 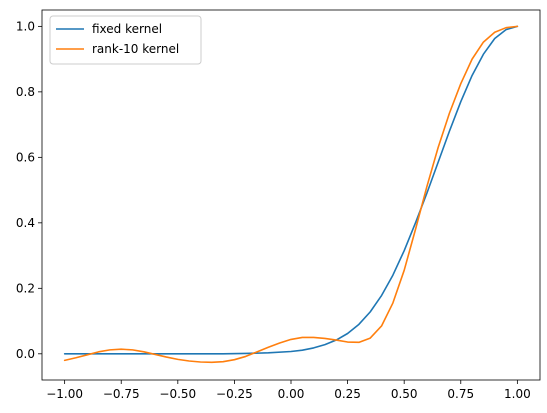 I want to click on x-tick-label: −1.00, so click(x=64, y=394).